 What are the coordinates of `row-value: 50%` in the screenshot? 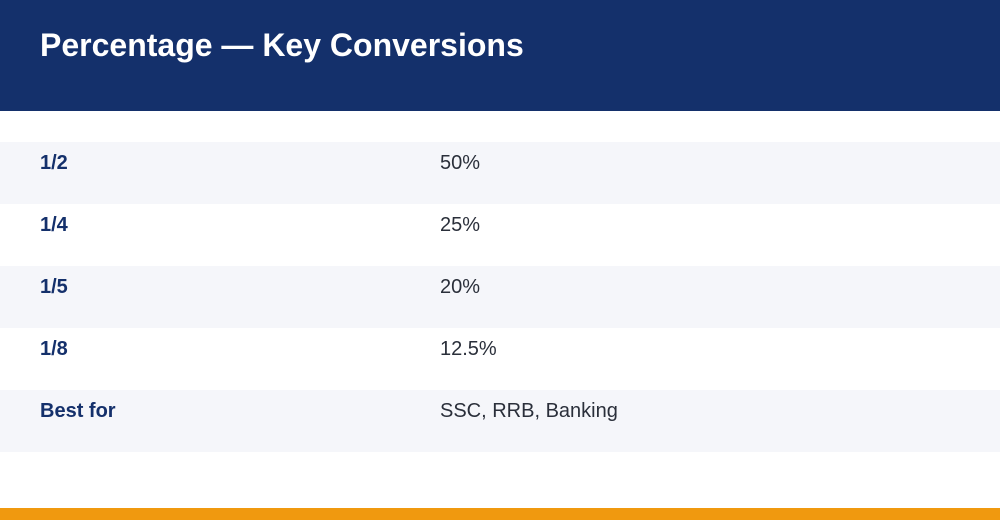 It's located at (460, 163).